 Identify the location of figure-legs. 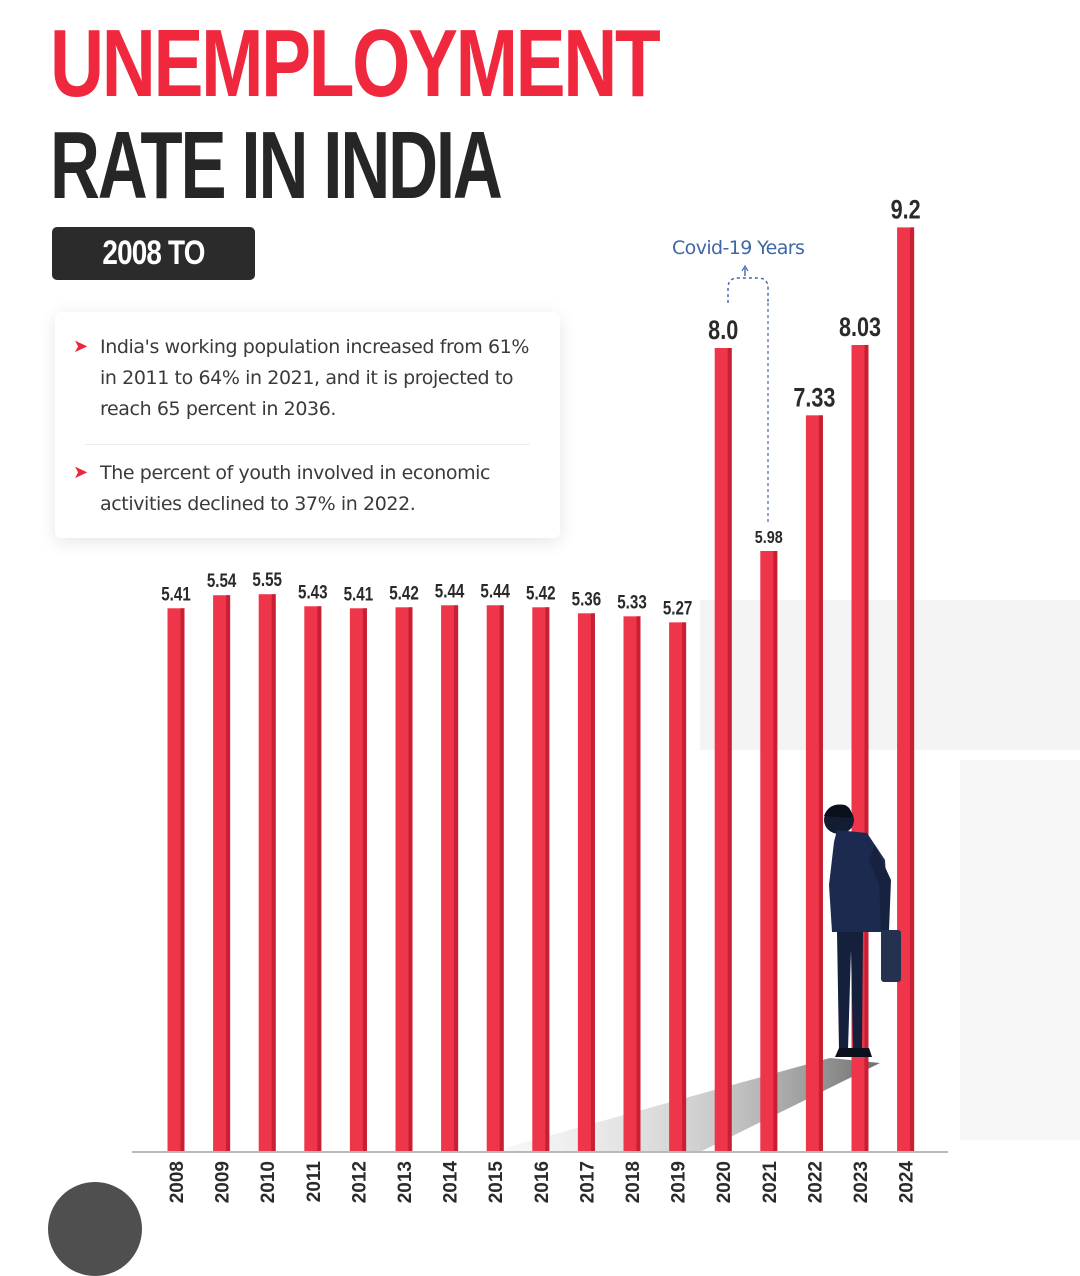
(850, 991).